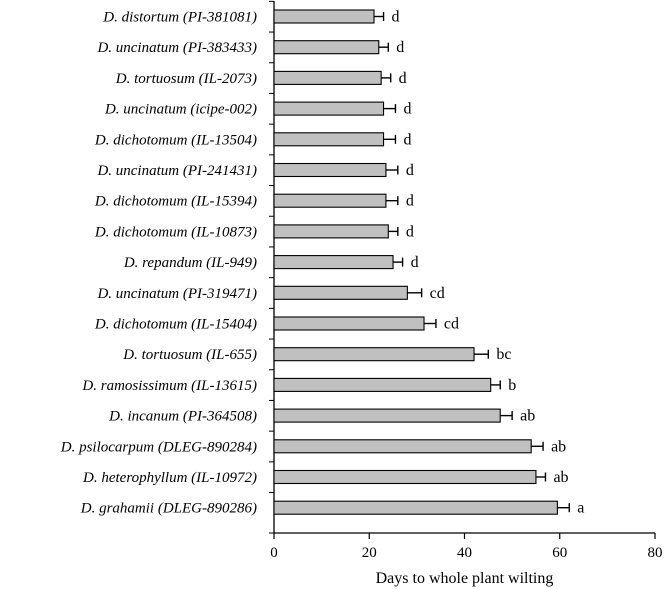  What do you see at coordinates (465, 578) in the screenshot?
I see `x-axis-title: Days to whole plant wilting` at bounding box center [465, 578].